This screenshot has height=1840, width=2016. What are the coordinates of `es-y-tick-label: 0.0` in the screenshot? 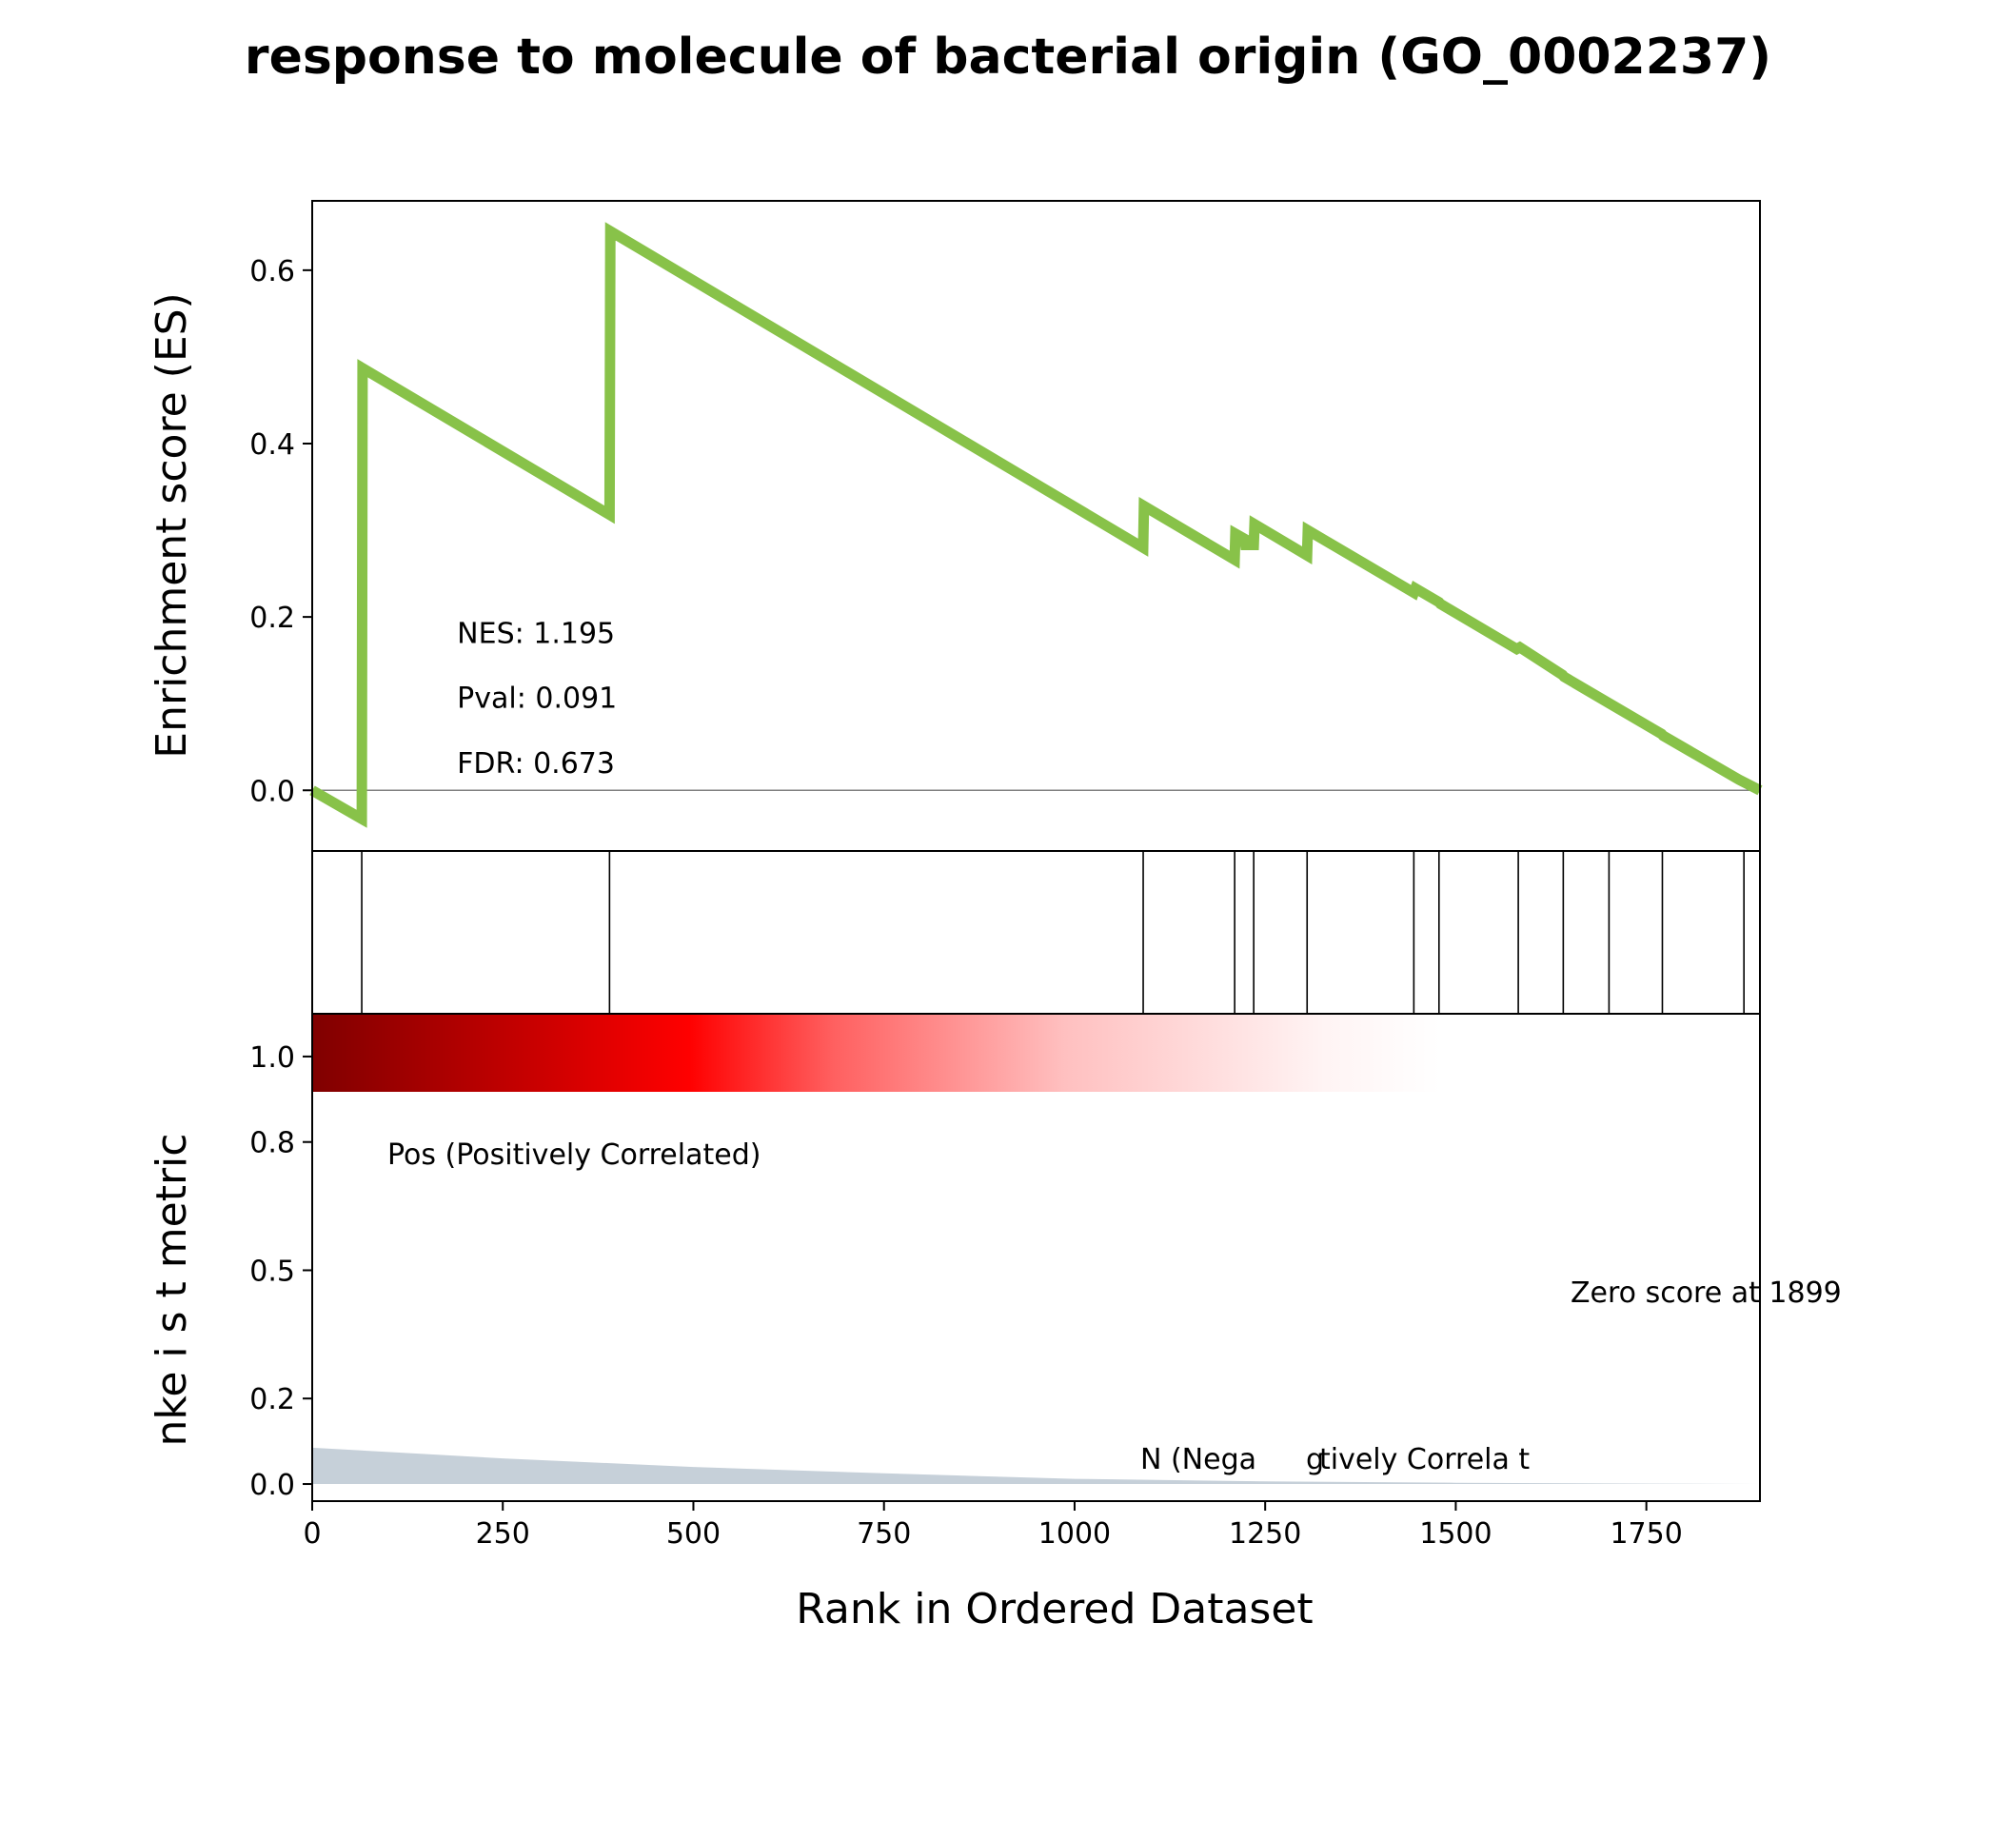 It's located at (272, 792).